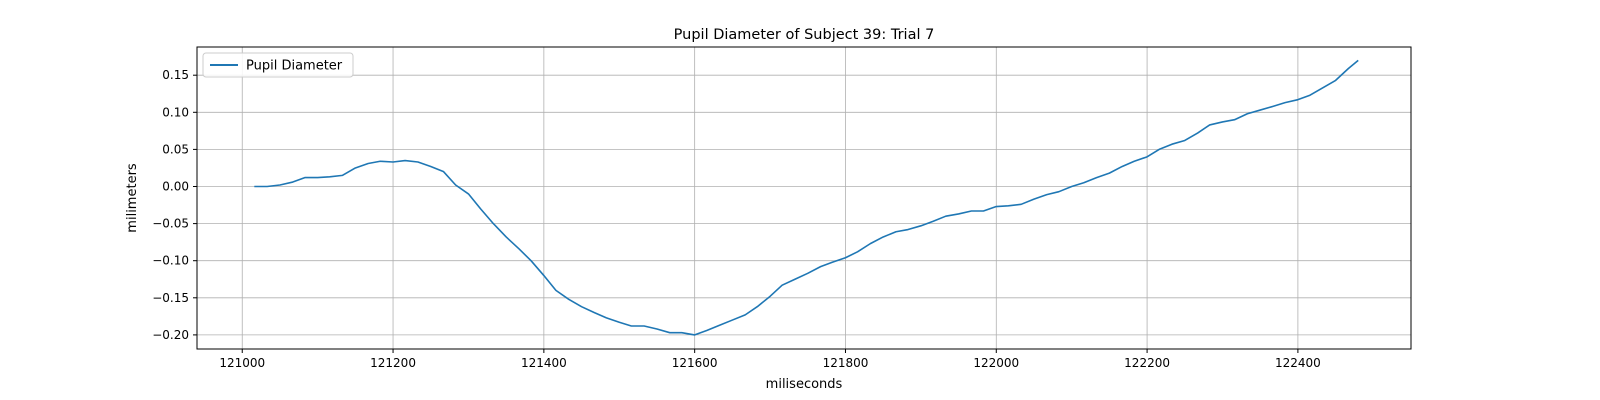  Describe the element at coordinates (170, 335) in the screenshot. I see `y-tick-label: −0.20` at that location.